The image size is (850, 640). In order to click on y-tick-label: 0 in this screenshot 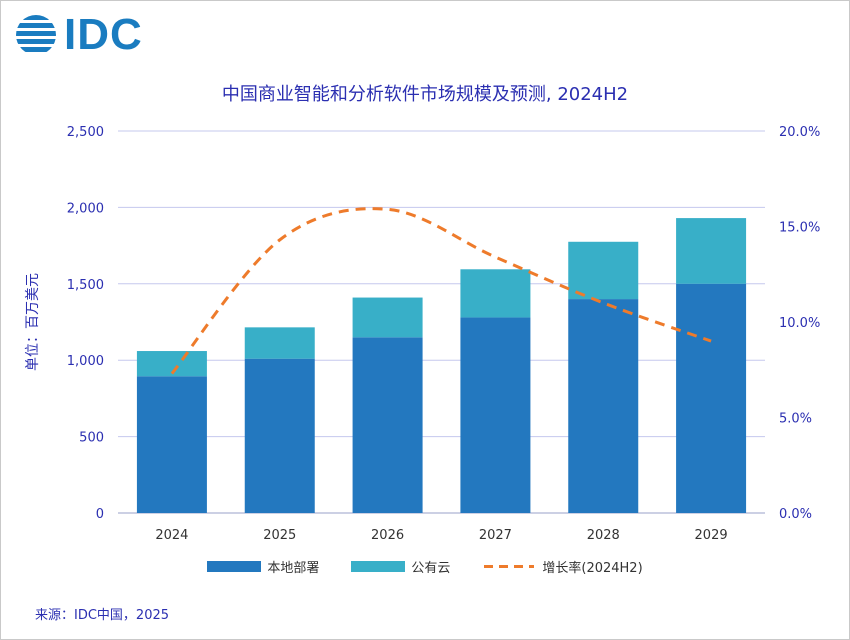, I will do `click(100, 514)`.